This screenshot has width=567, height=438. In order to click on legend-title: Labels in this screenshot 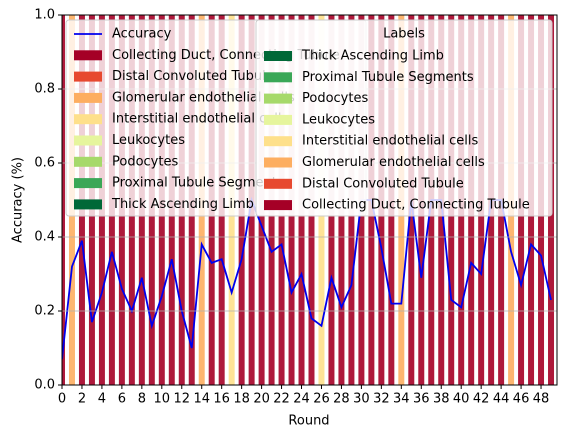, I will do `click(404, 34)`.